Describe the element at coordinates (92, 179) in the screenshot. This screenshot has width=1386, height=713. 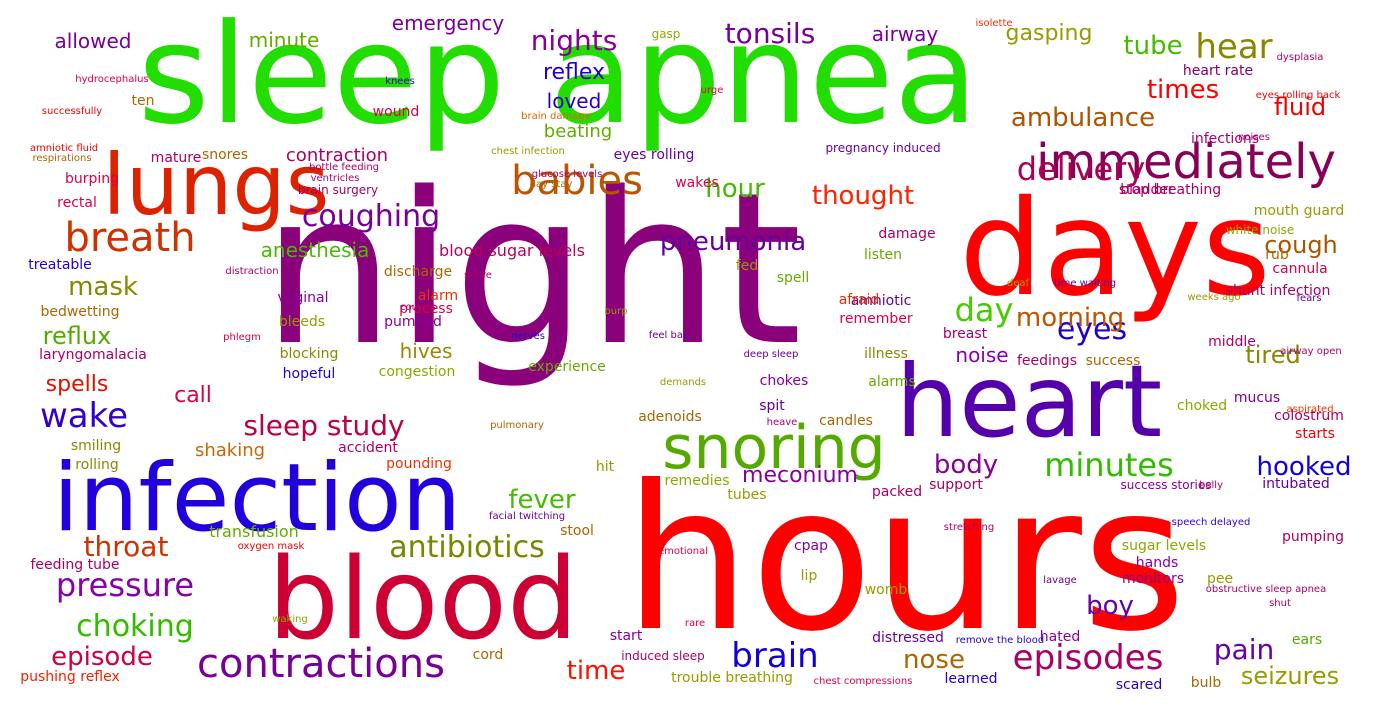
I see `word-burping: burping` at that location.